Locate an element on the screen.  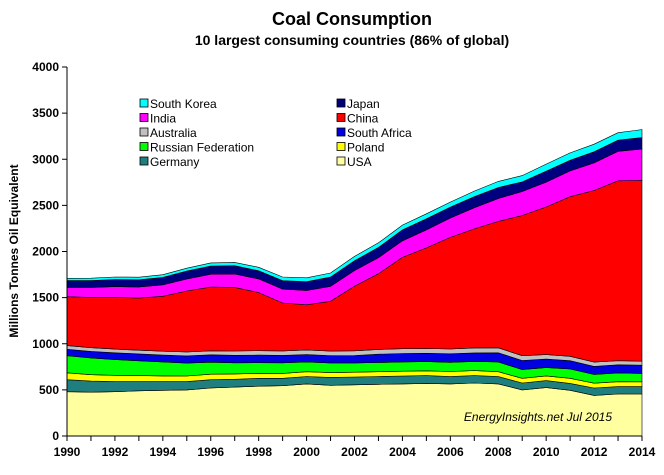
legend-label-usa: USA is located at coordinates (359, 162).